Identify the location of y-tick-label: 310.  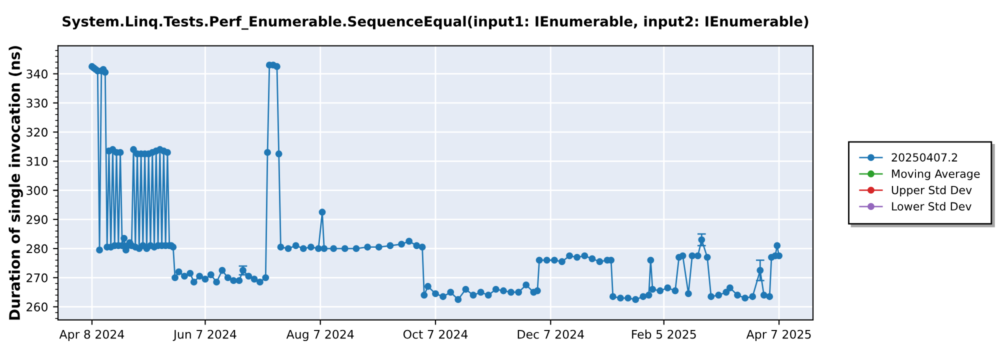
(37, 161).